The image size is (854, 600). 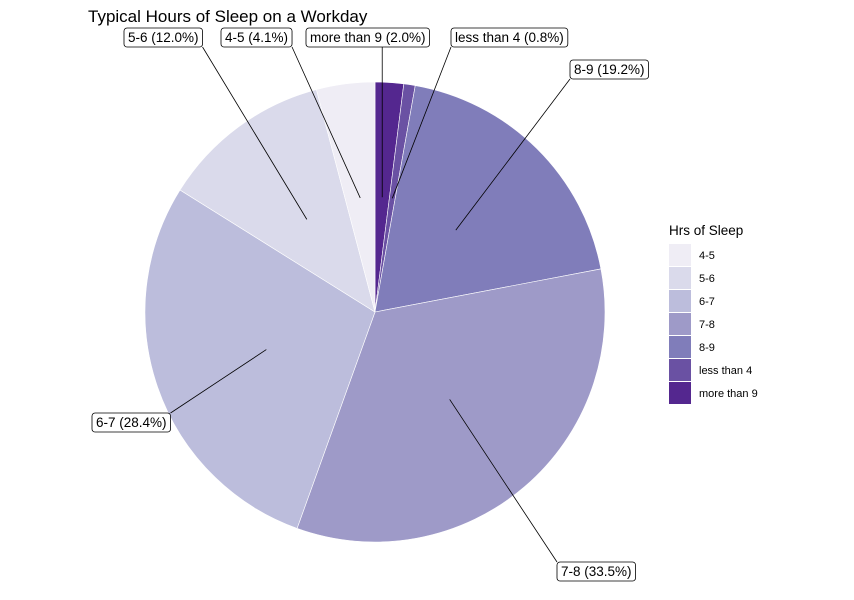 I want to click on legend-label: 6-7, so click(x=707, y=302).